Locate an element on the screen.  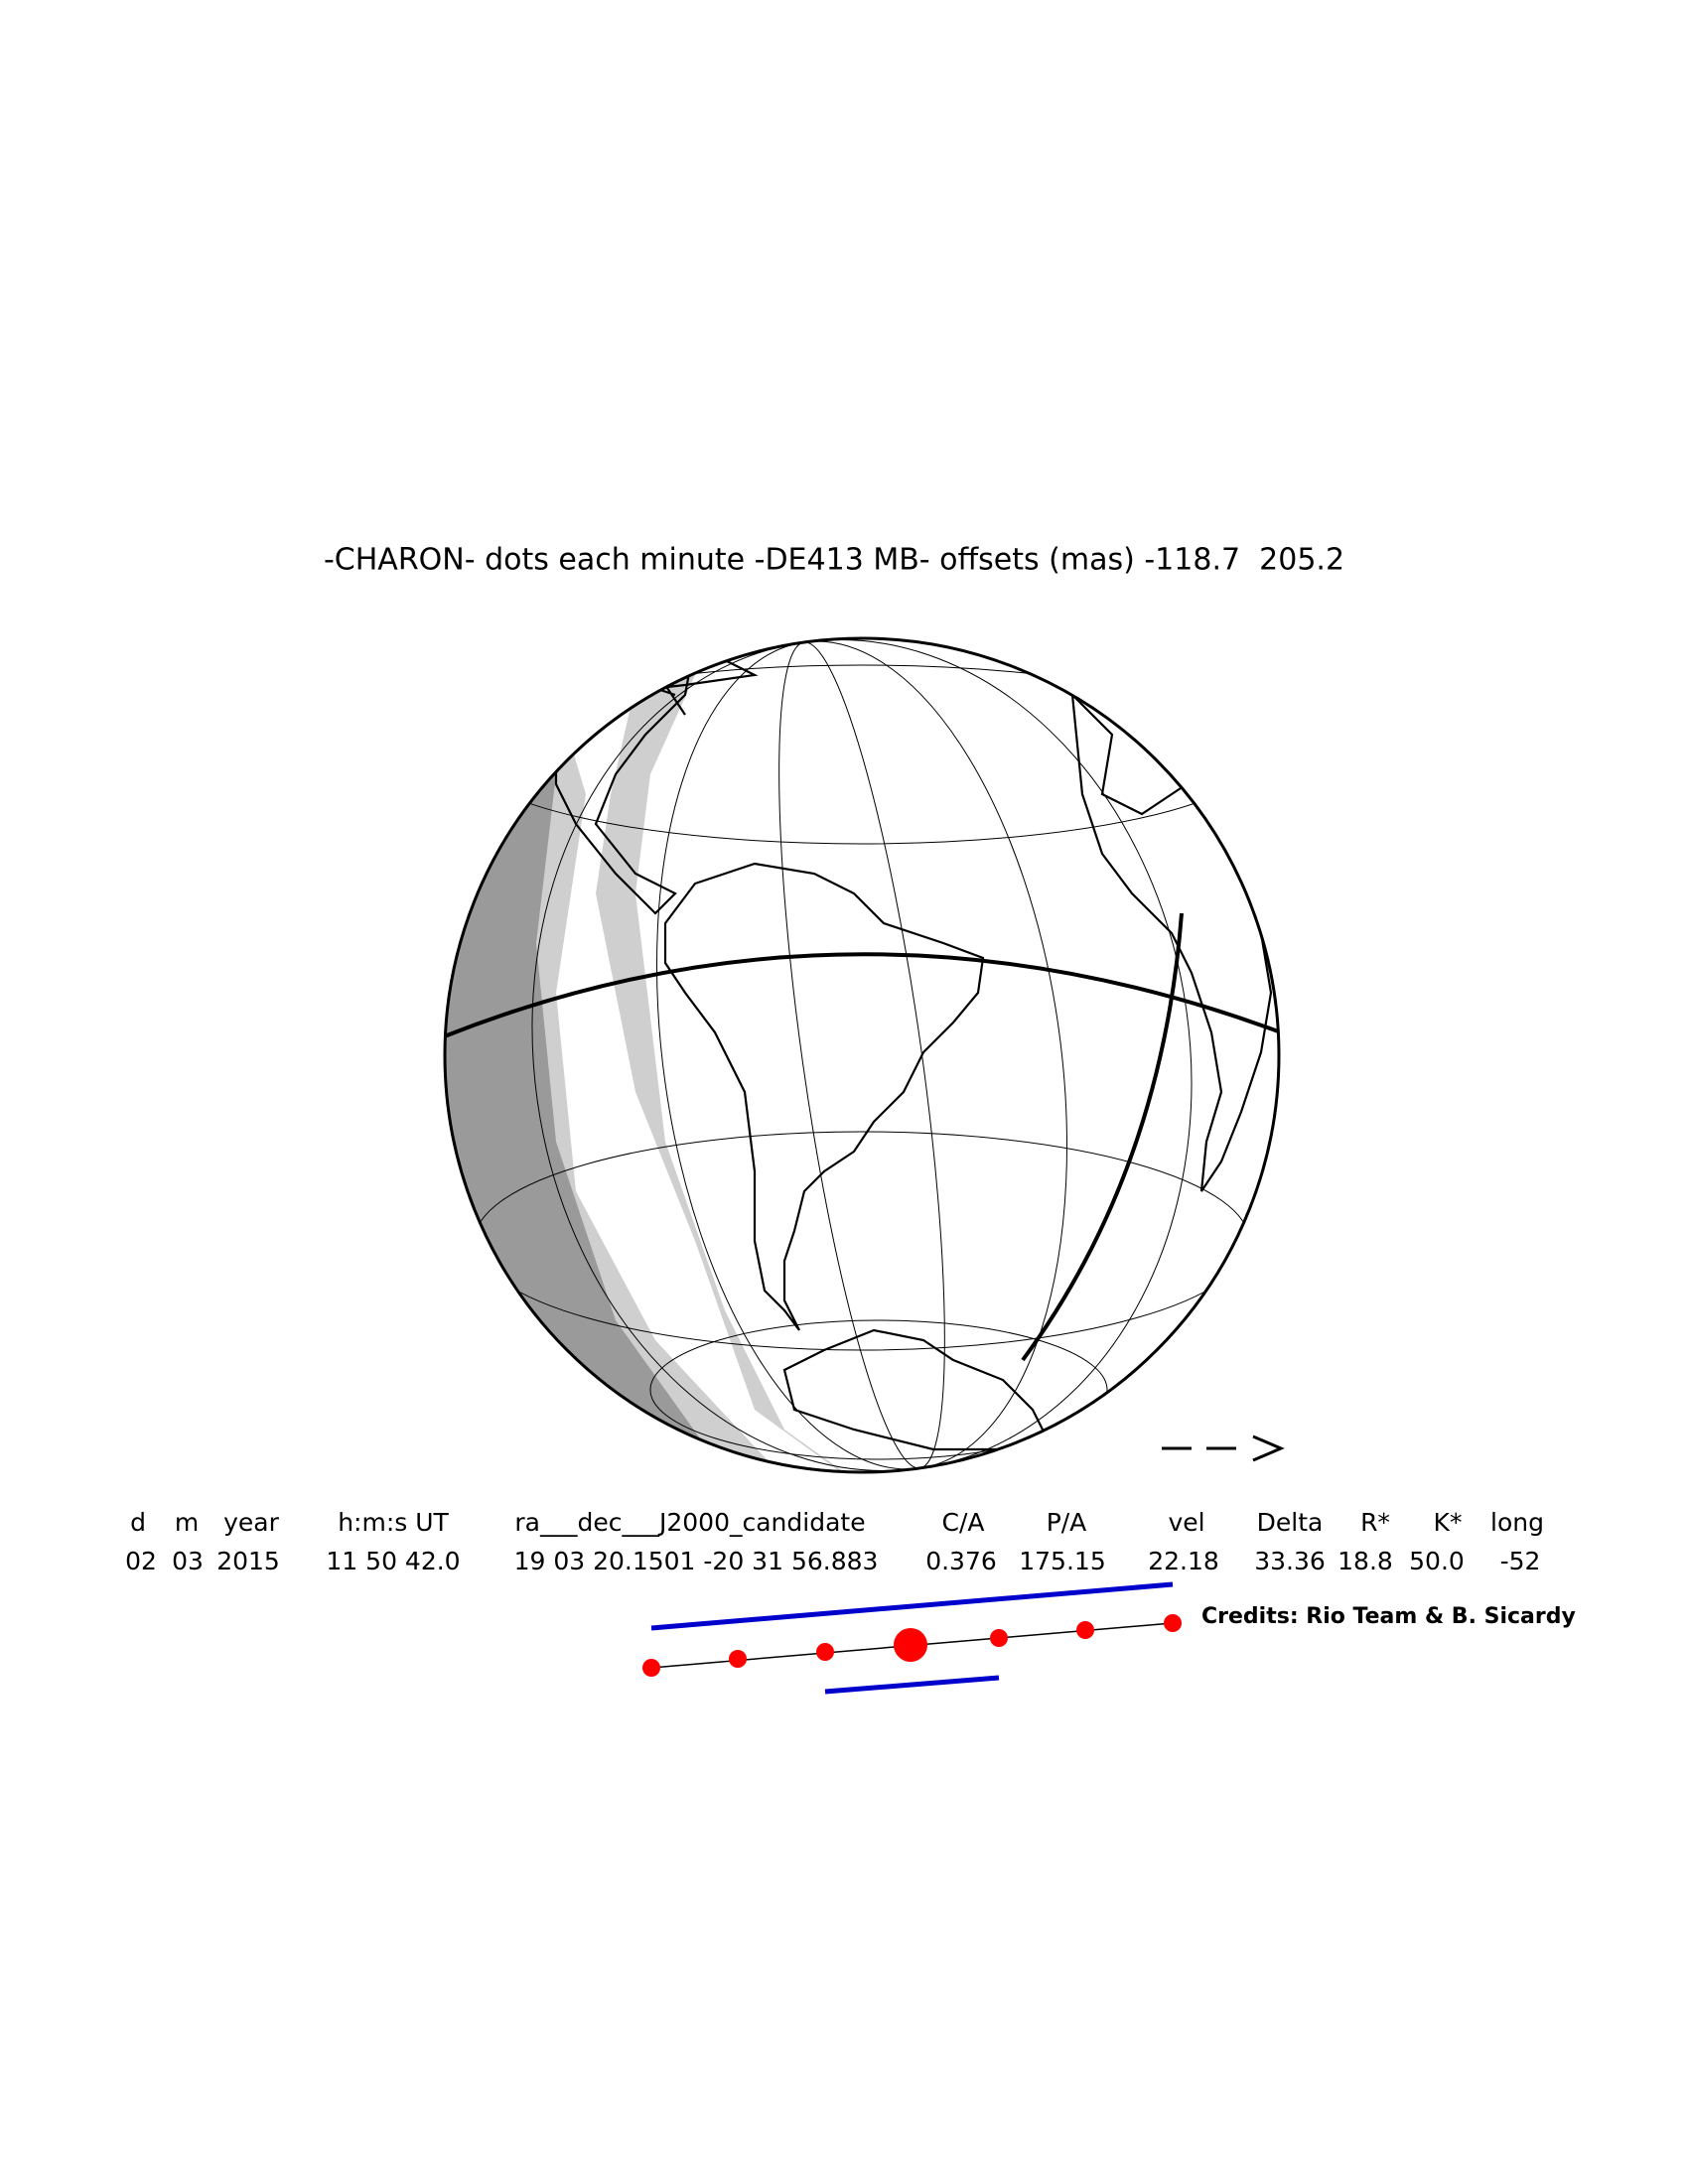
value-cell: 175.15 is located at coordinates (1062, 1561).